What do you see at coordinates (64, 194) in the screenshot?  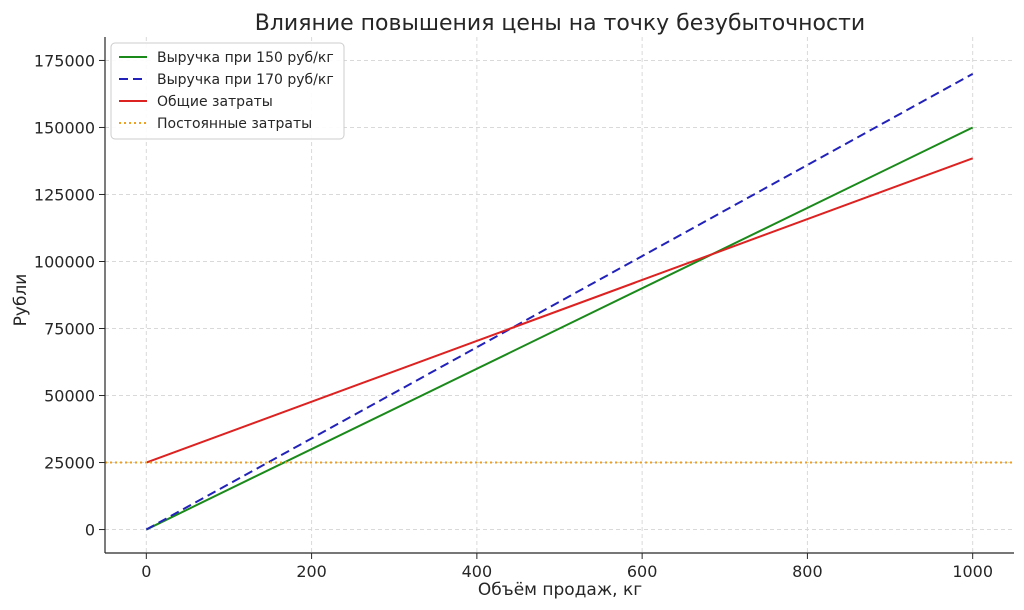 I see `y-tick-label: 125000` at bounding box center [64, 194].